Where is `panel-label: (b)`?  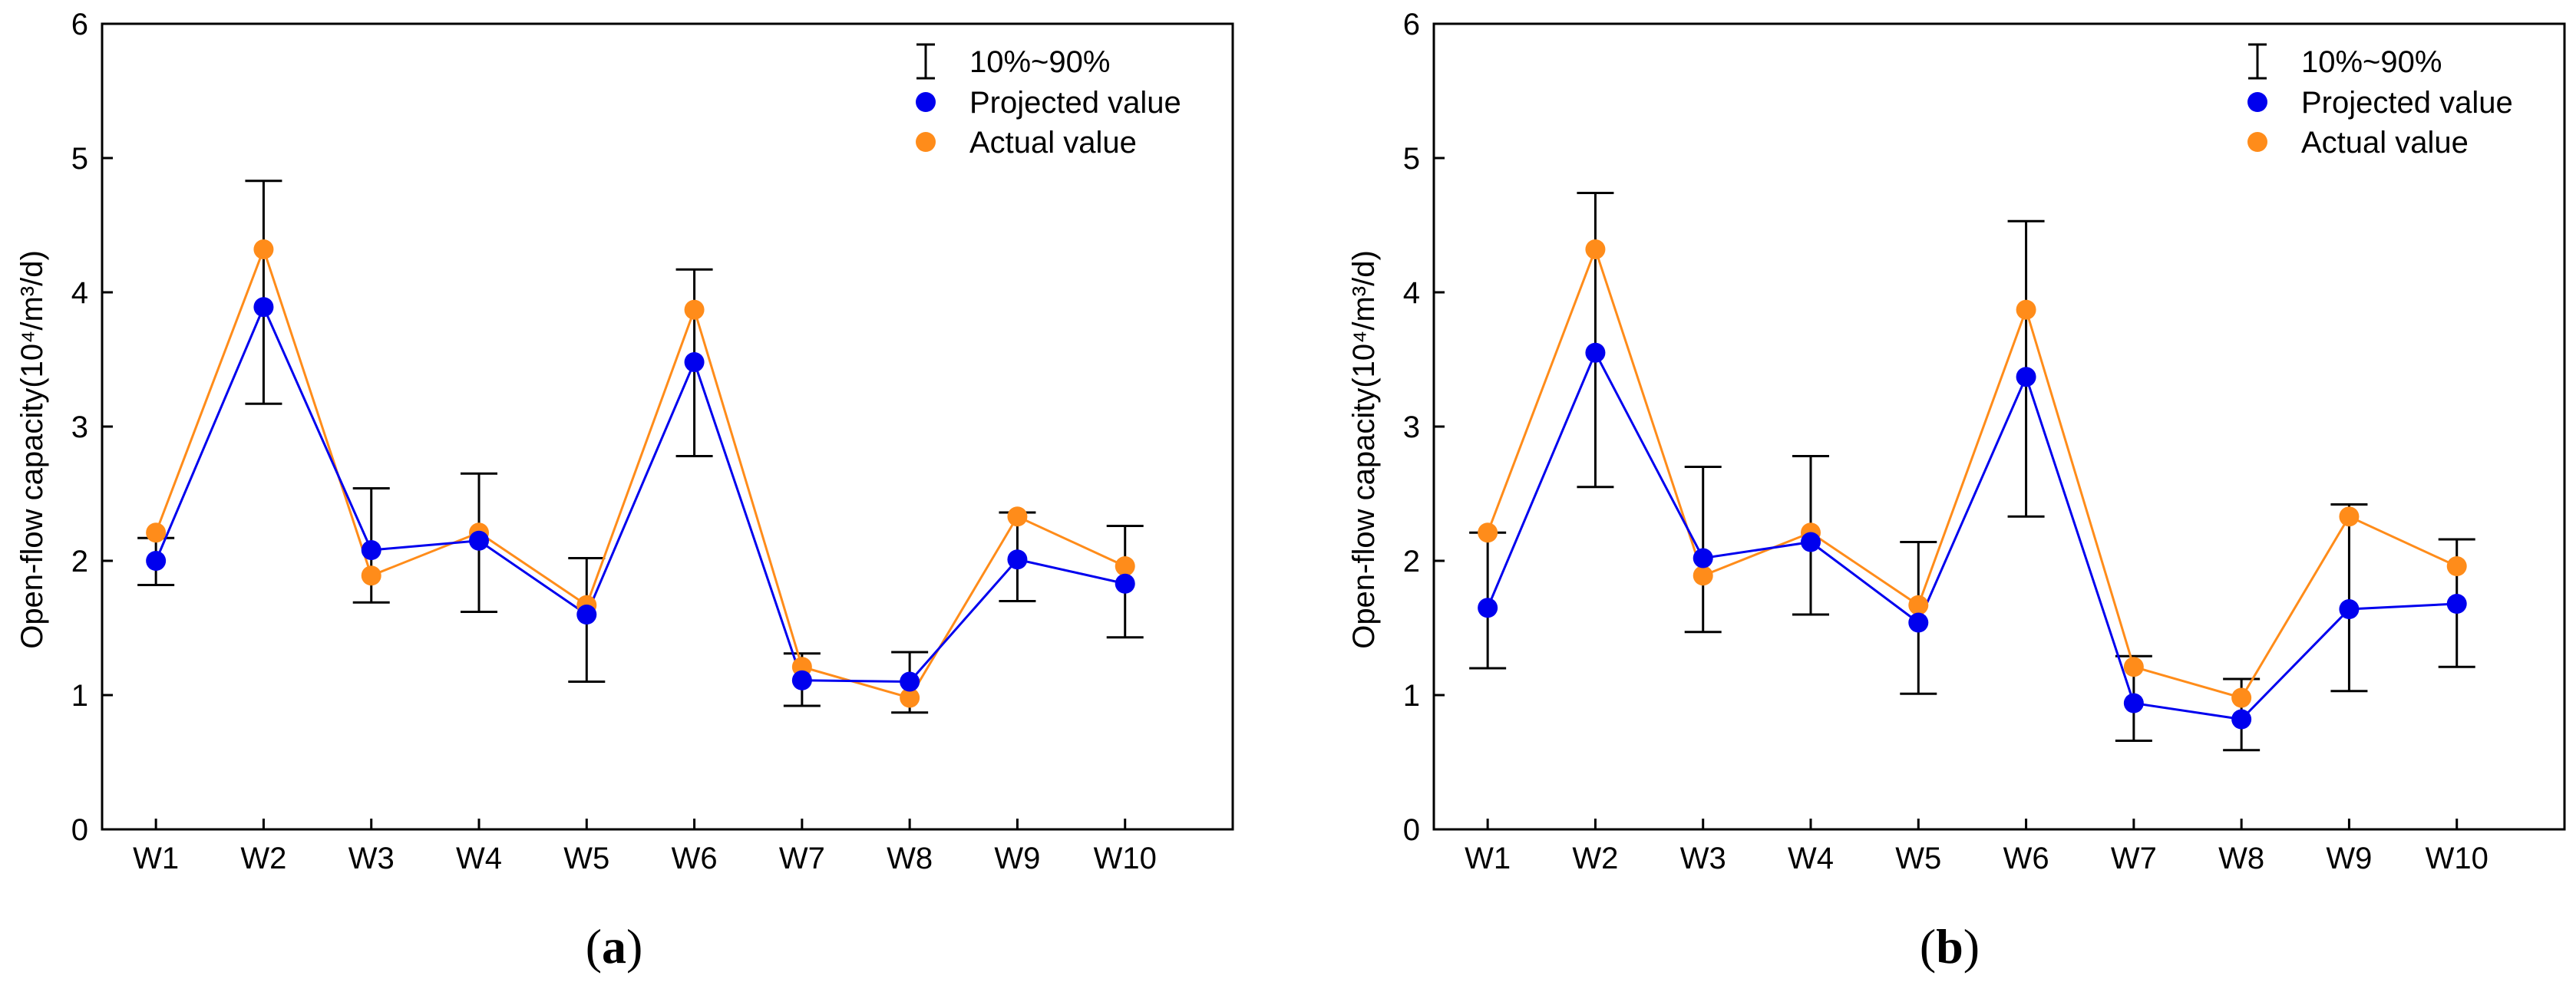 panel-label: (b) is located at coordinates (1950, 946).